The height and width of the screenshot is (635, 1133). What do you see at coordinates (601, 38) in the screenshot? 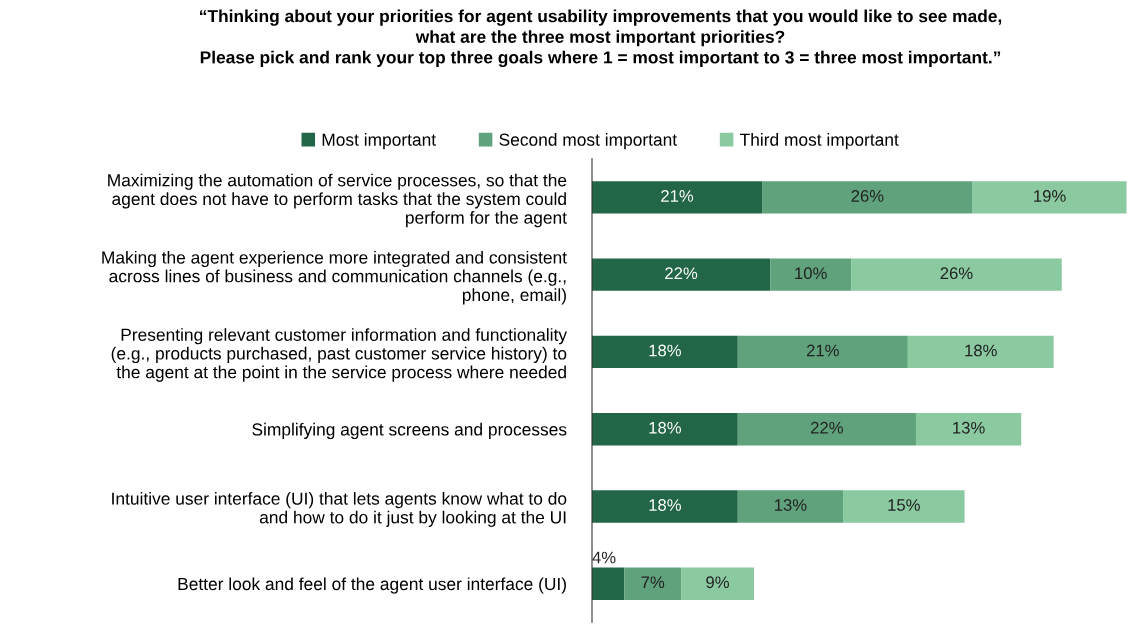
I see `chart-title: “Thinking about your priorities for agent usability improvements that you would like to see made, what are the three most important priorities? Please pick and rank your top three goals where 1 = most important to 3 = three most important.”` at bounding box center [601, 38].